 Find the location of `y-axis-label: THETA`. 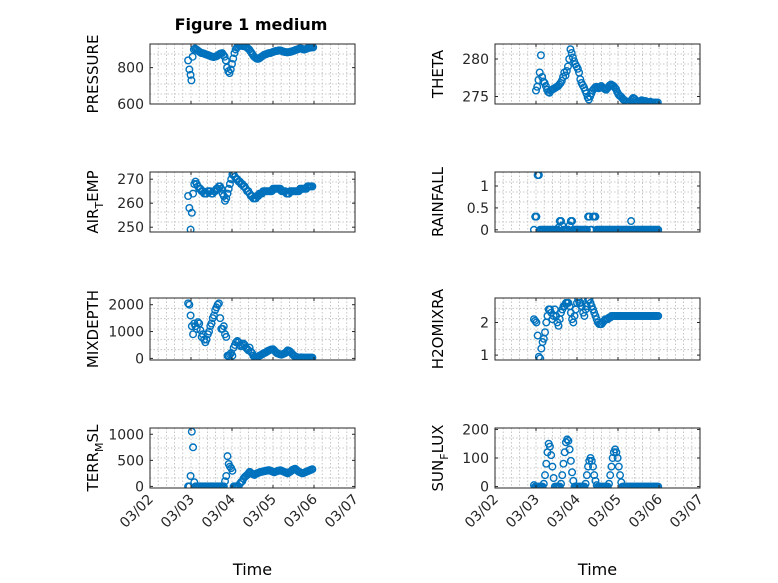

y-axis-label: THETA is located at coordinates (438, 74).